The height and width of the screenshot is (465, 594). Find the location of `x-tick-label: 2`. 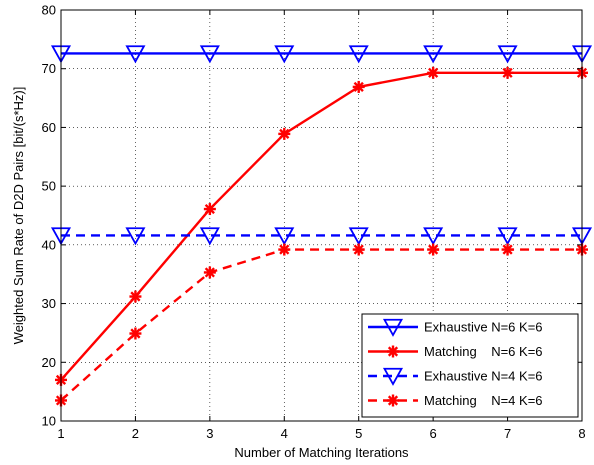

x-tick-label: 2 is located at coordinates (135, 433).